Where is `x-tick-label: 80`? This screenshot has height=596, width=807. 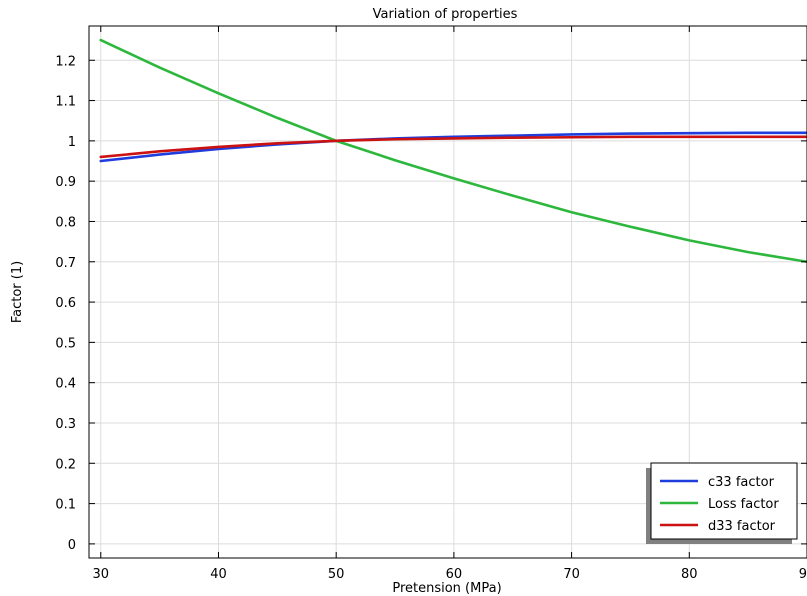 x-tick-label: 80 is located at coordinates (689, 574).